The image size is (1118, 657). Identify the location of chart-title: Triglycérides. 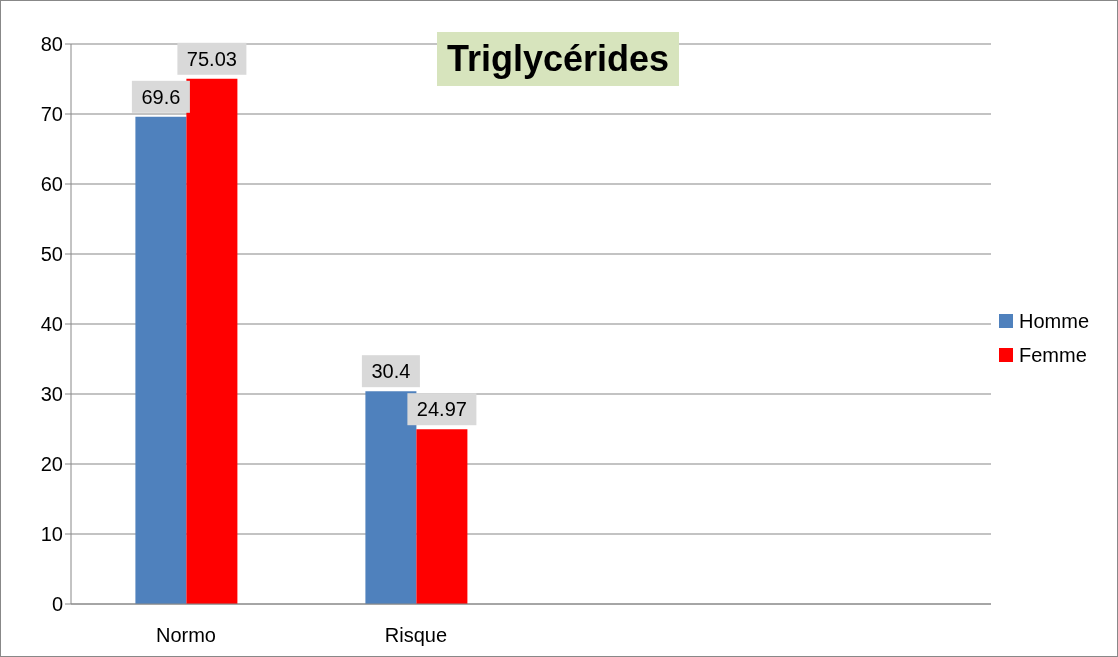
(558, 59).